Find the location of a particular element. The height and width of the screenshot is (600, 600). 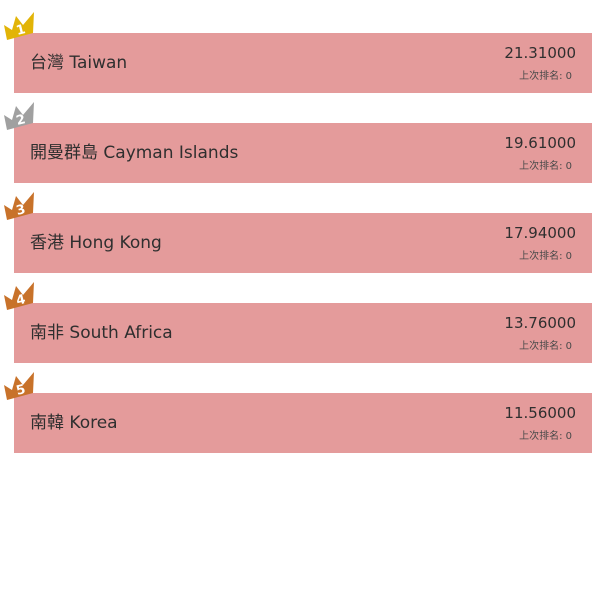

ranking-row: 2 開曼群島 Cayman Islands 19.61000 上次排名: 0 is located at coordinates (298, 142).